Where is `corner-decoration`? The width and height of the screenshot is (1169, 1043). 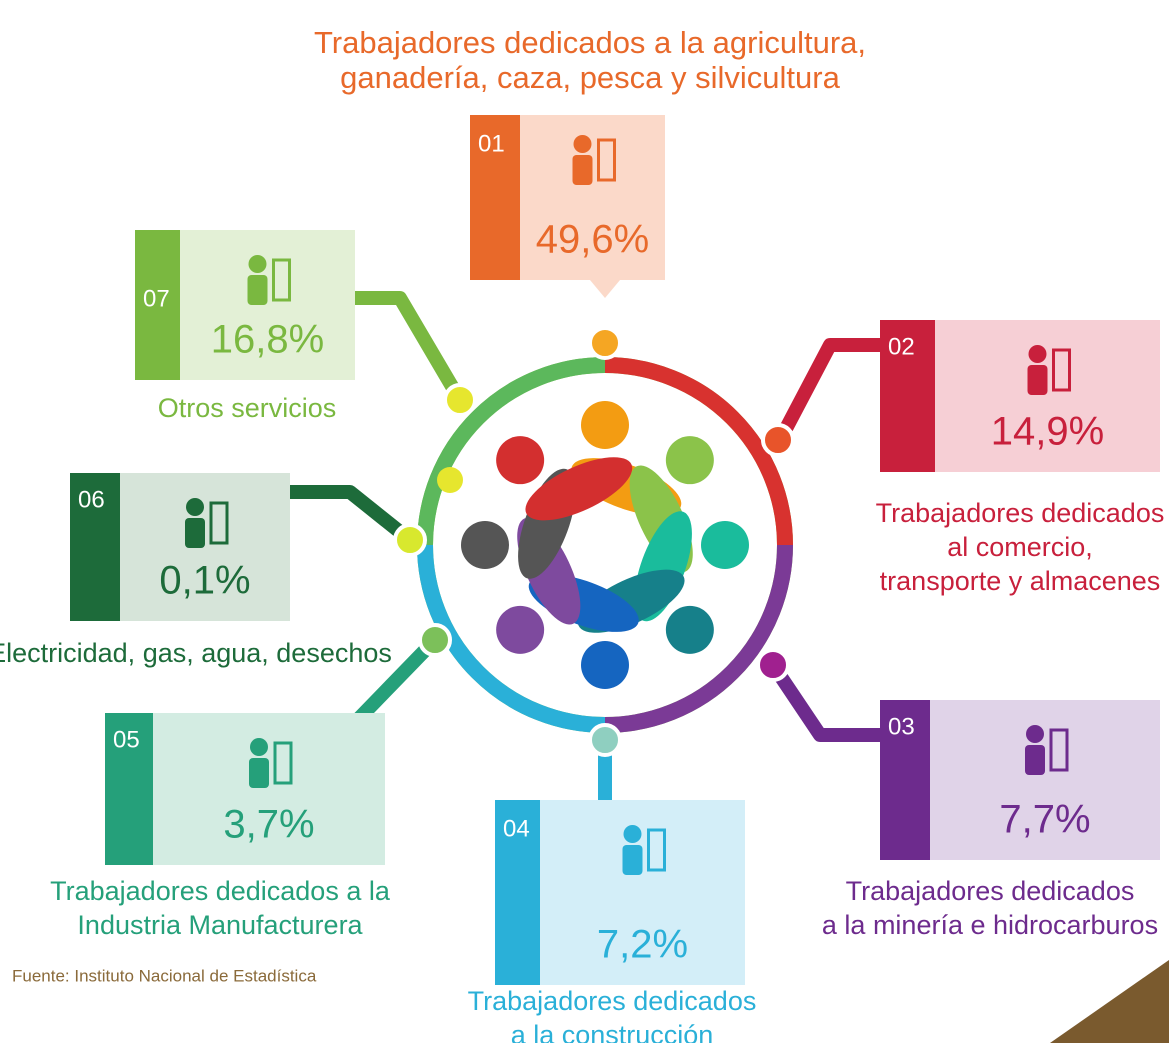
corner-decoration is located at coordinates (1109, 1001).